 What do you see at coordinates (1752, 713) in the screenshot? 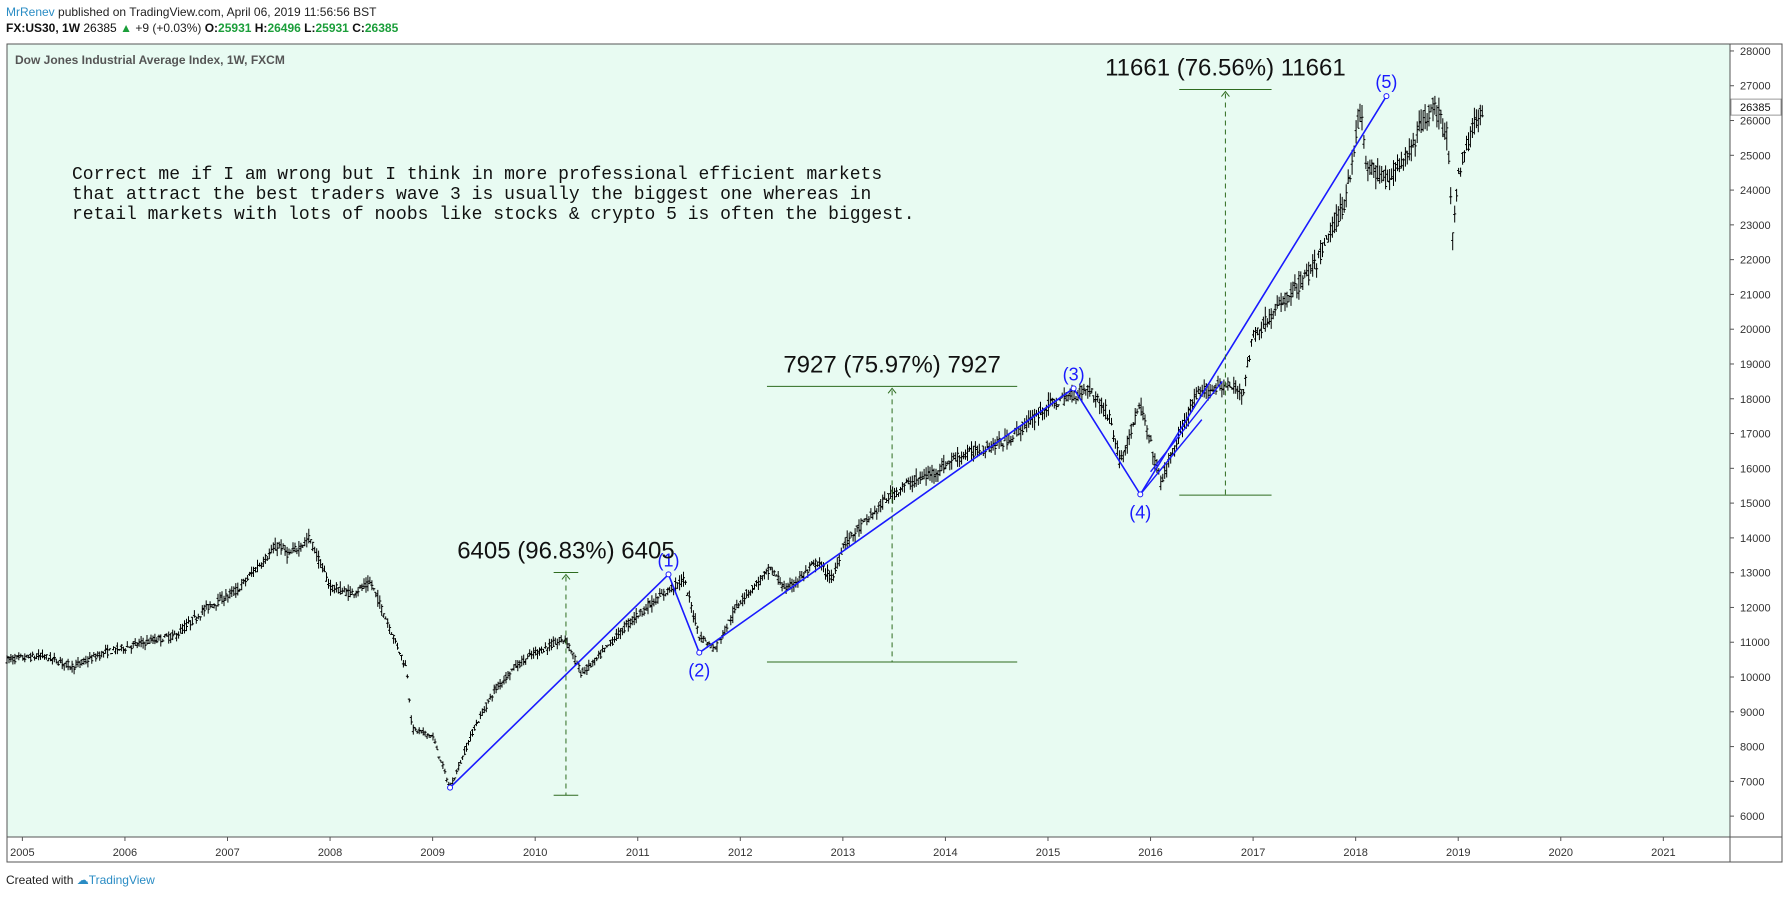
I see `y-tick-label: 9000` at bounding box center [1752, 713].